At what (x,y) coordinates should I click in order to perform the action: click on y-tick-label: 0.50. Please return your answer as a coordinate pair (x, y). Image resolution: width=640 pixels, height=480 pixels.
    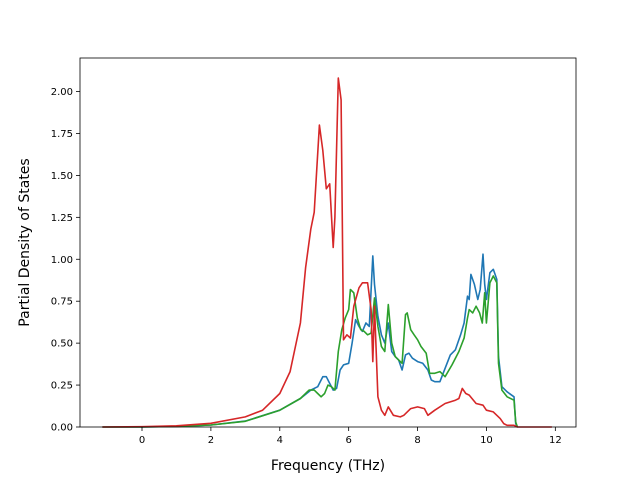
    Looking at the image, I should click on (62, 344).